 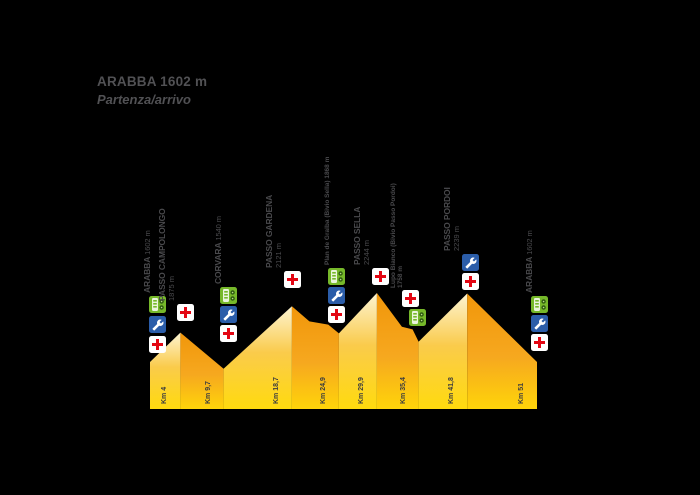 What do you see at coordinates (147, 261) in the screenshot?
I see `waypoint-label-arabba-start: ARABBA 1602 m` at bounding box center [147, 261].